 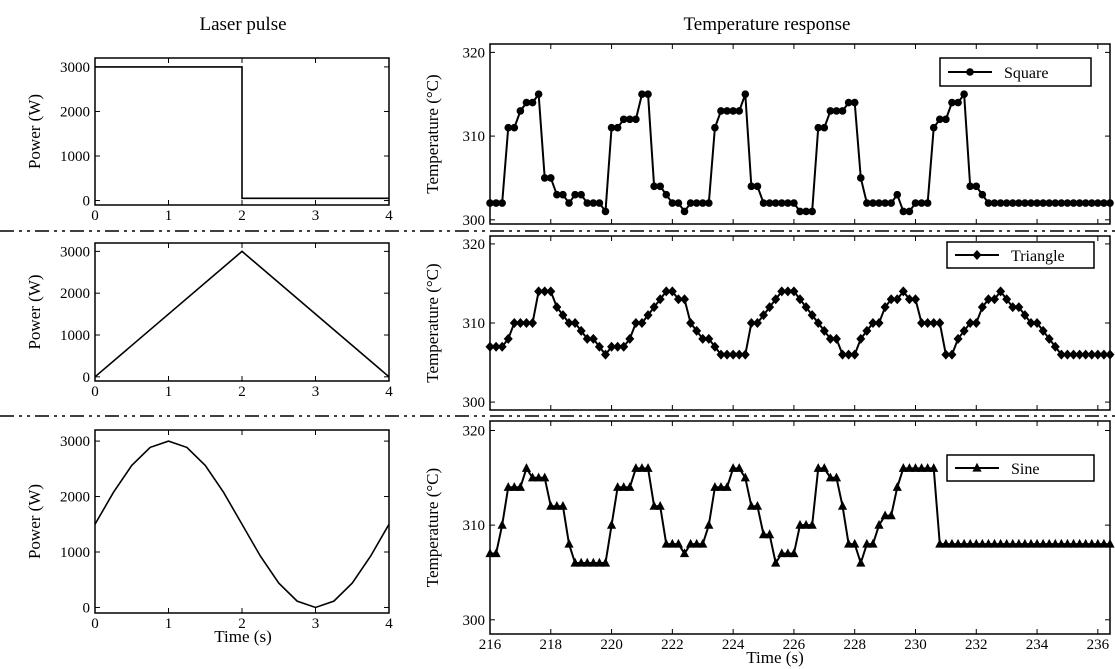 What do you see at coordinates (474, 431) in the screenshot?
I see `y-tick-label: 320` at bounding box center [474, 431].